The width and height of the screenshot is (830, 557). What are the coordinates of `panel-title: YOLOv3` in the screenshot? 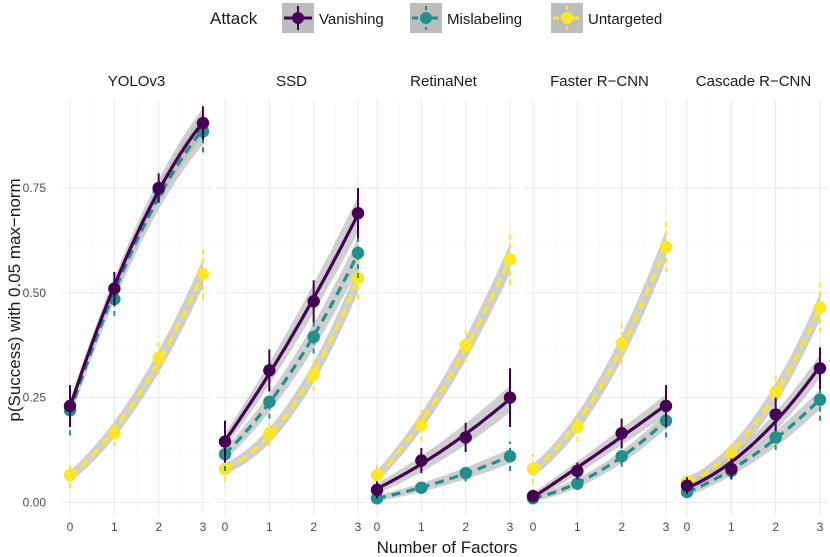 It's located at (137, 81).